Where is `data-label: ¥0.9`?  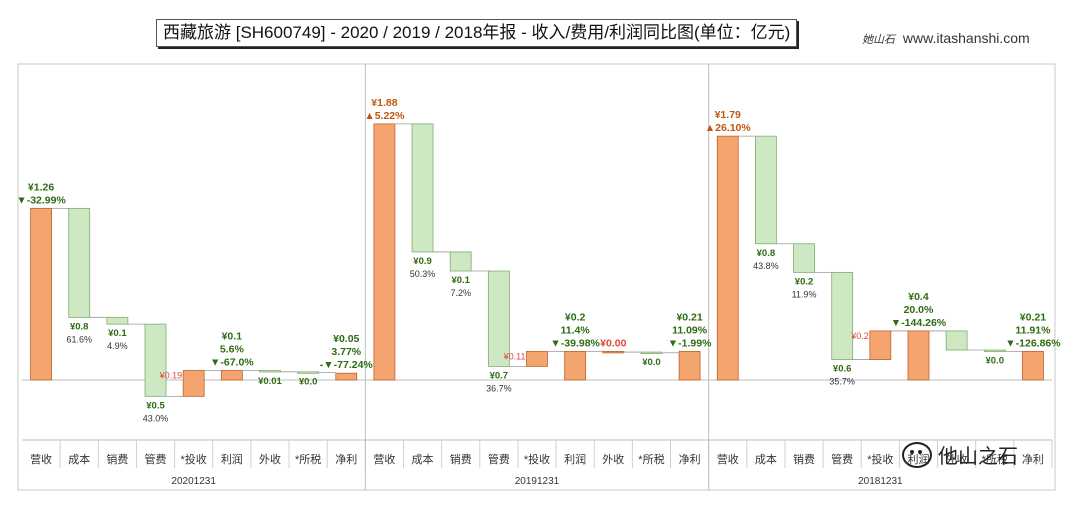
data-label: ¥0.9 is located at coordinates (422, 261).